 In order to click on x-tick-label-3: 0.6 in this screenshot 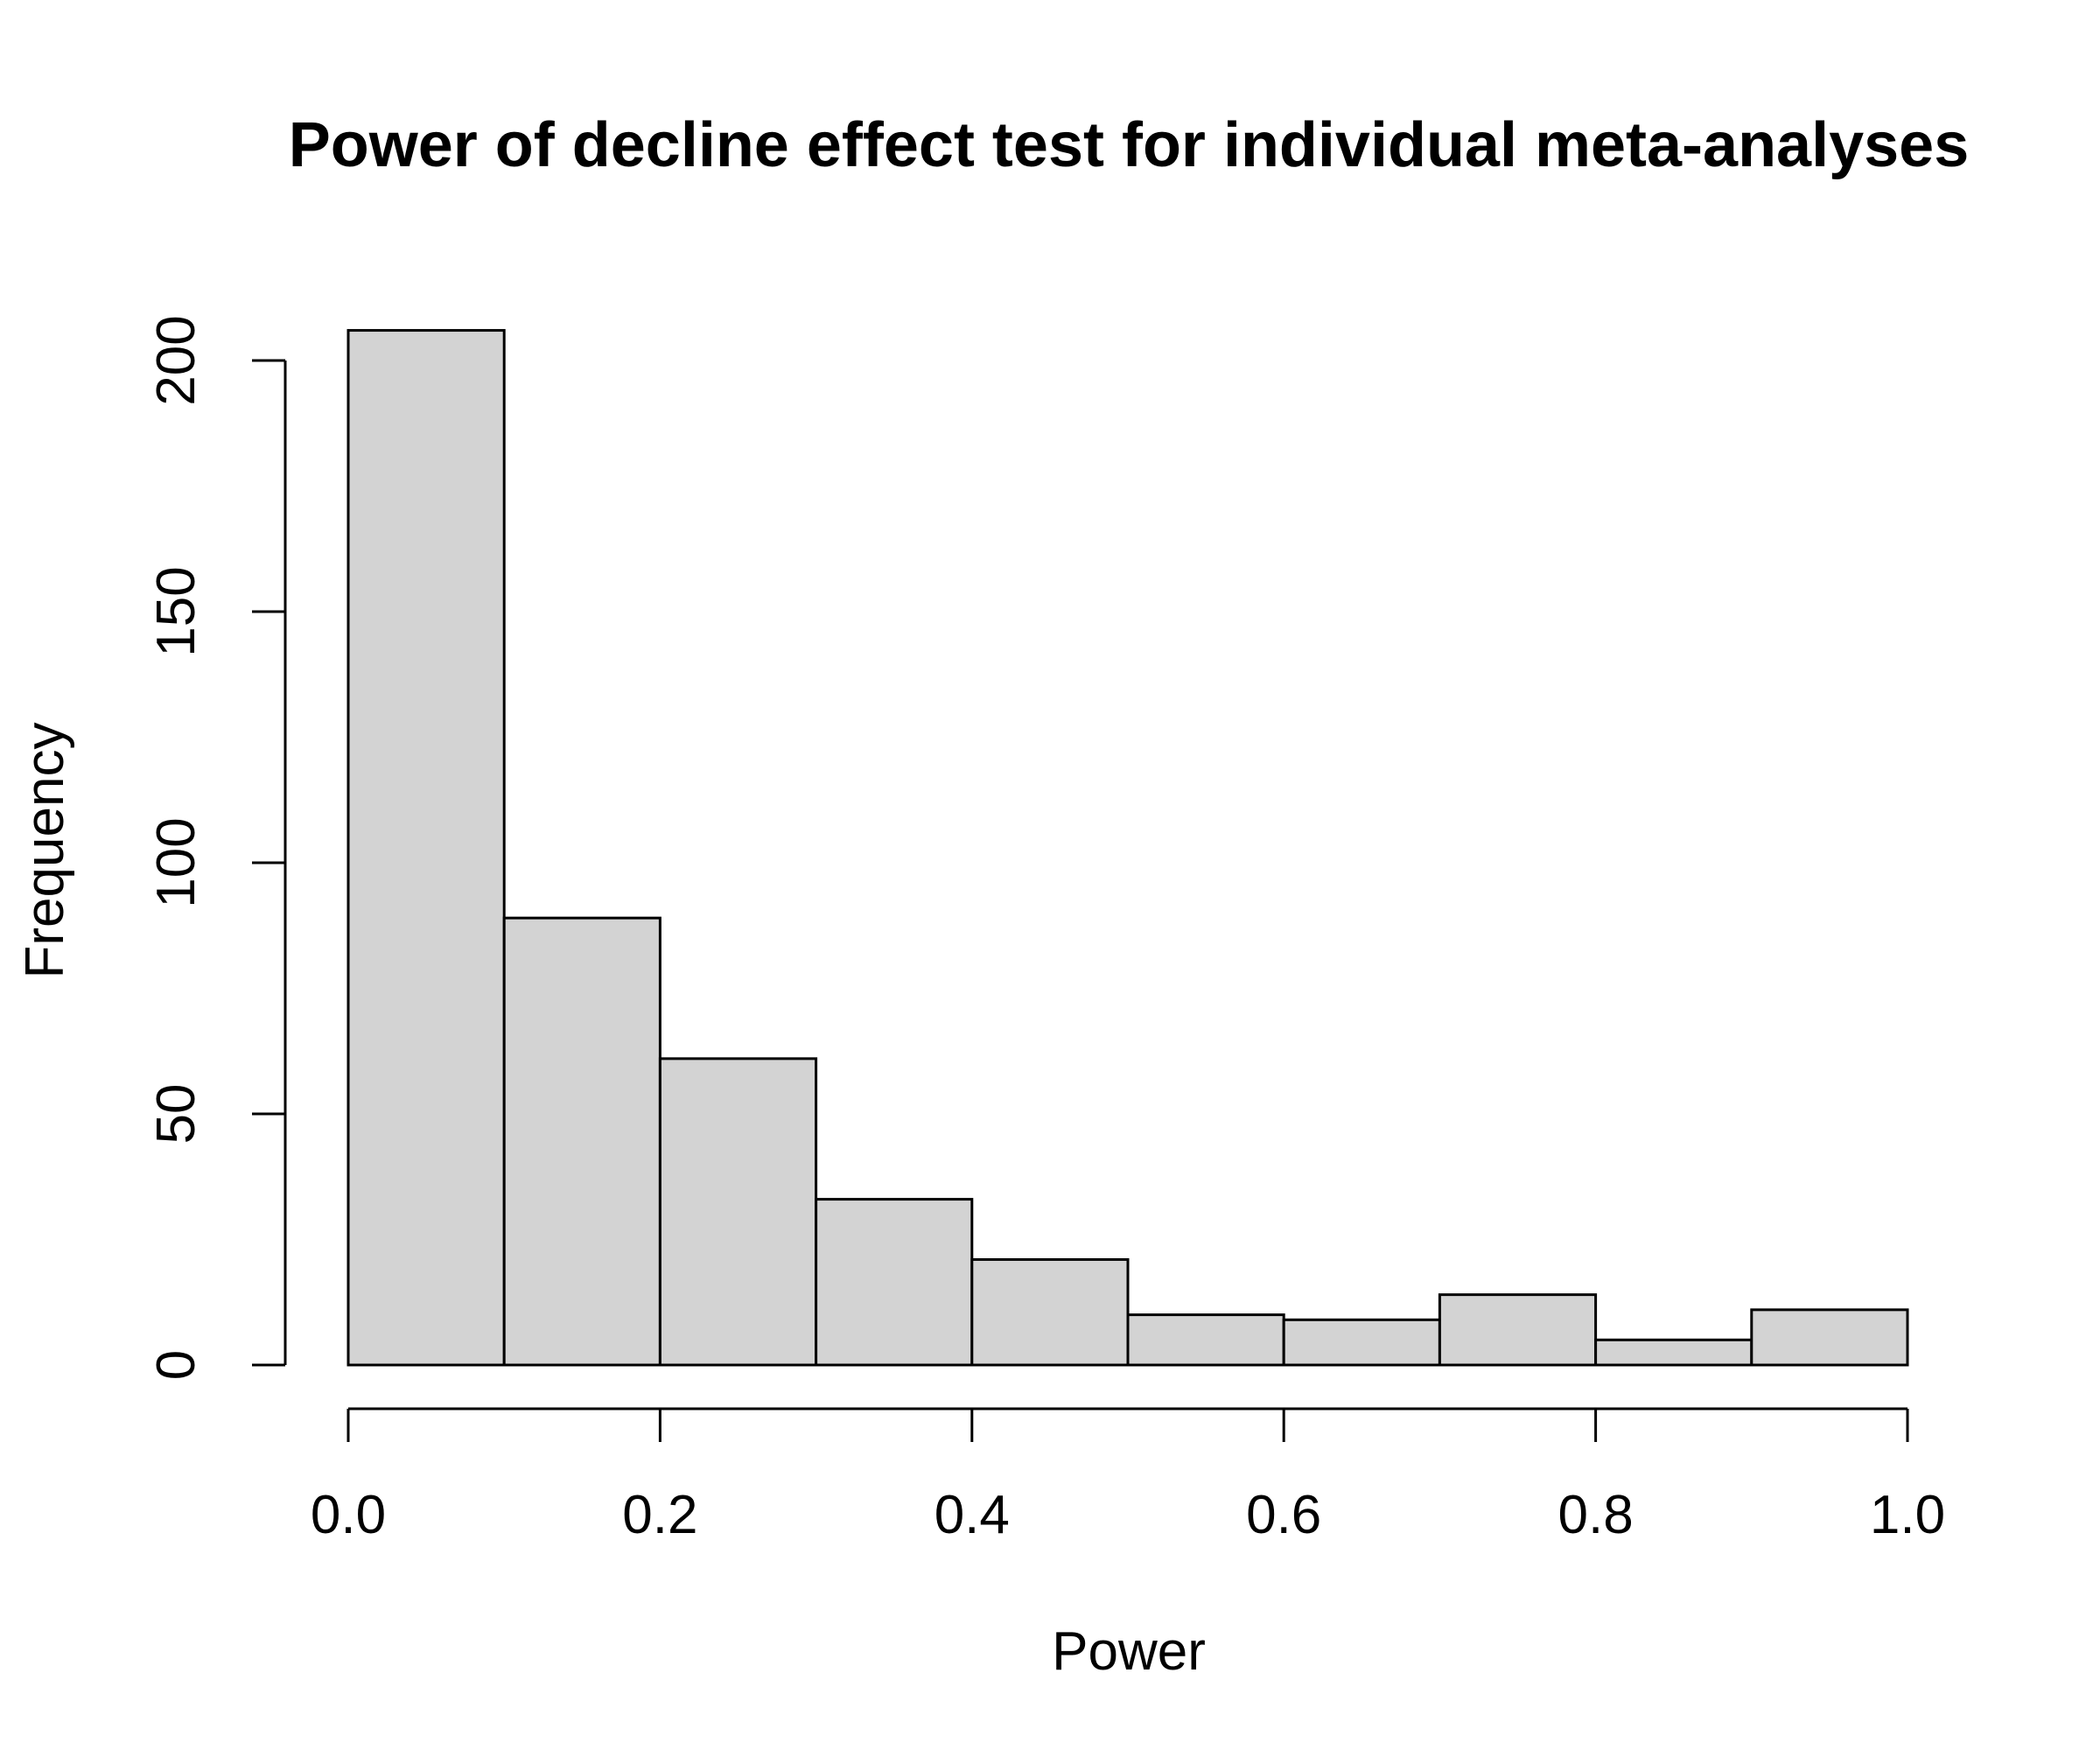, I will do `click(1283, 1515)`.